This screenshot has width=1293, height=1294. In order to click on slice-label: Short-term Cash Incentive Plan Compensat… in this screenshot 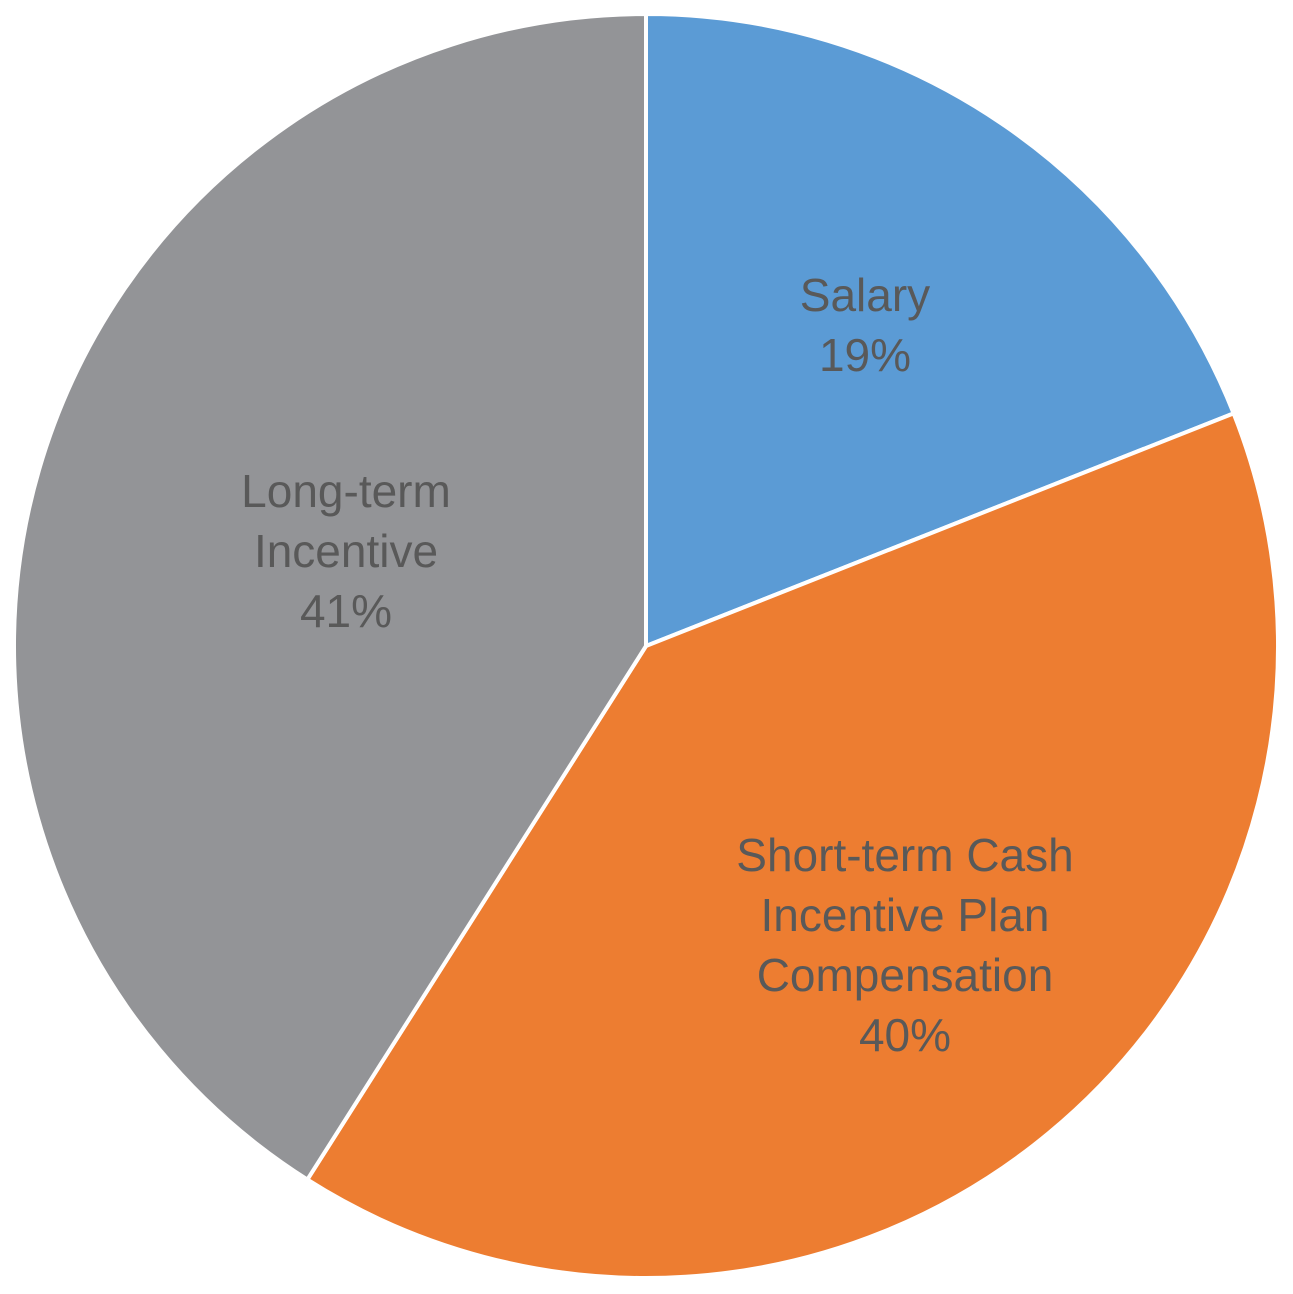, I will do `click(905, 945)`.